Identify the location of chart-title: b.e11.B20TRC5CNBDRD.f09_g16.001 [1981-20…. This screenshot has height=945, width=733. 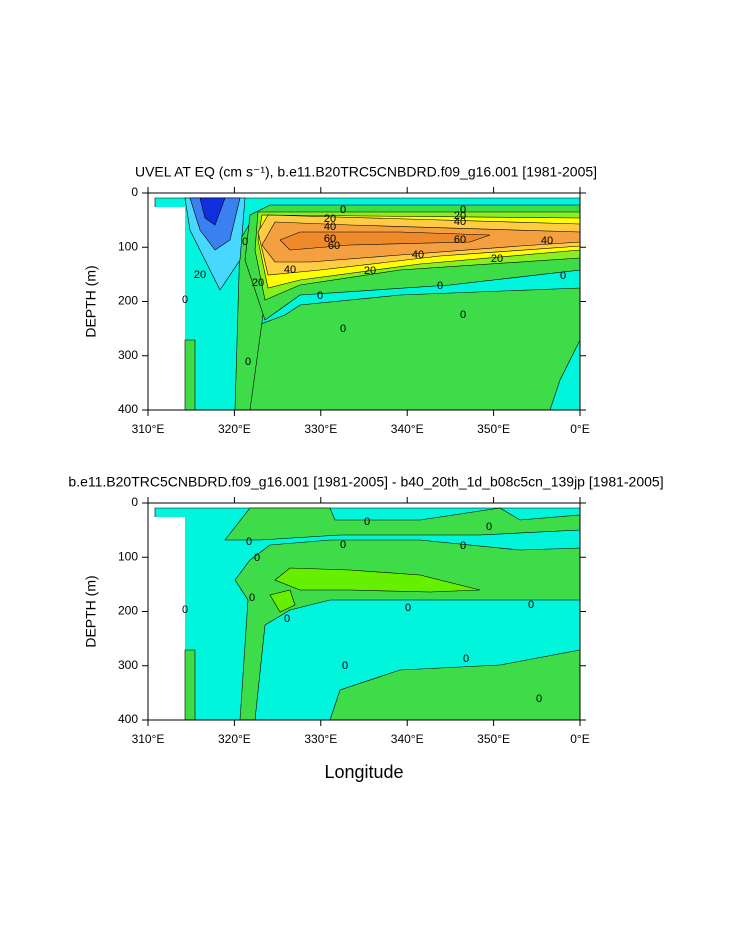
(365, 482).